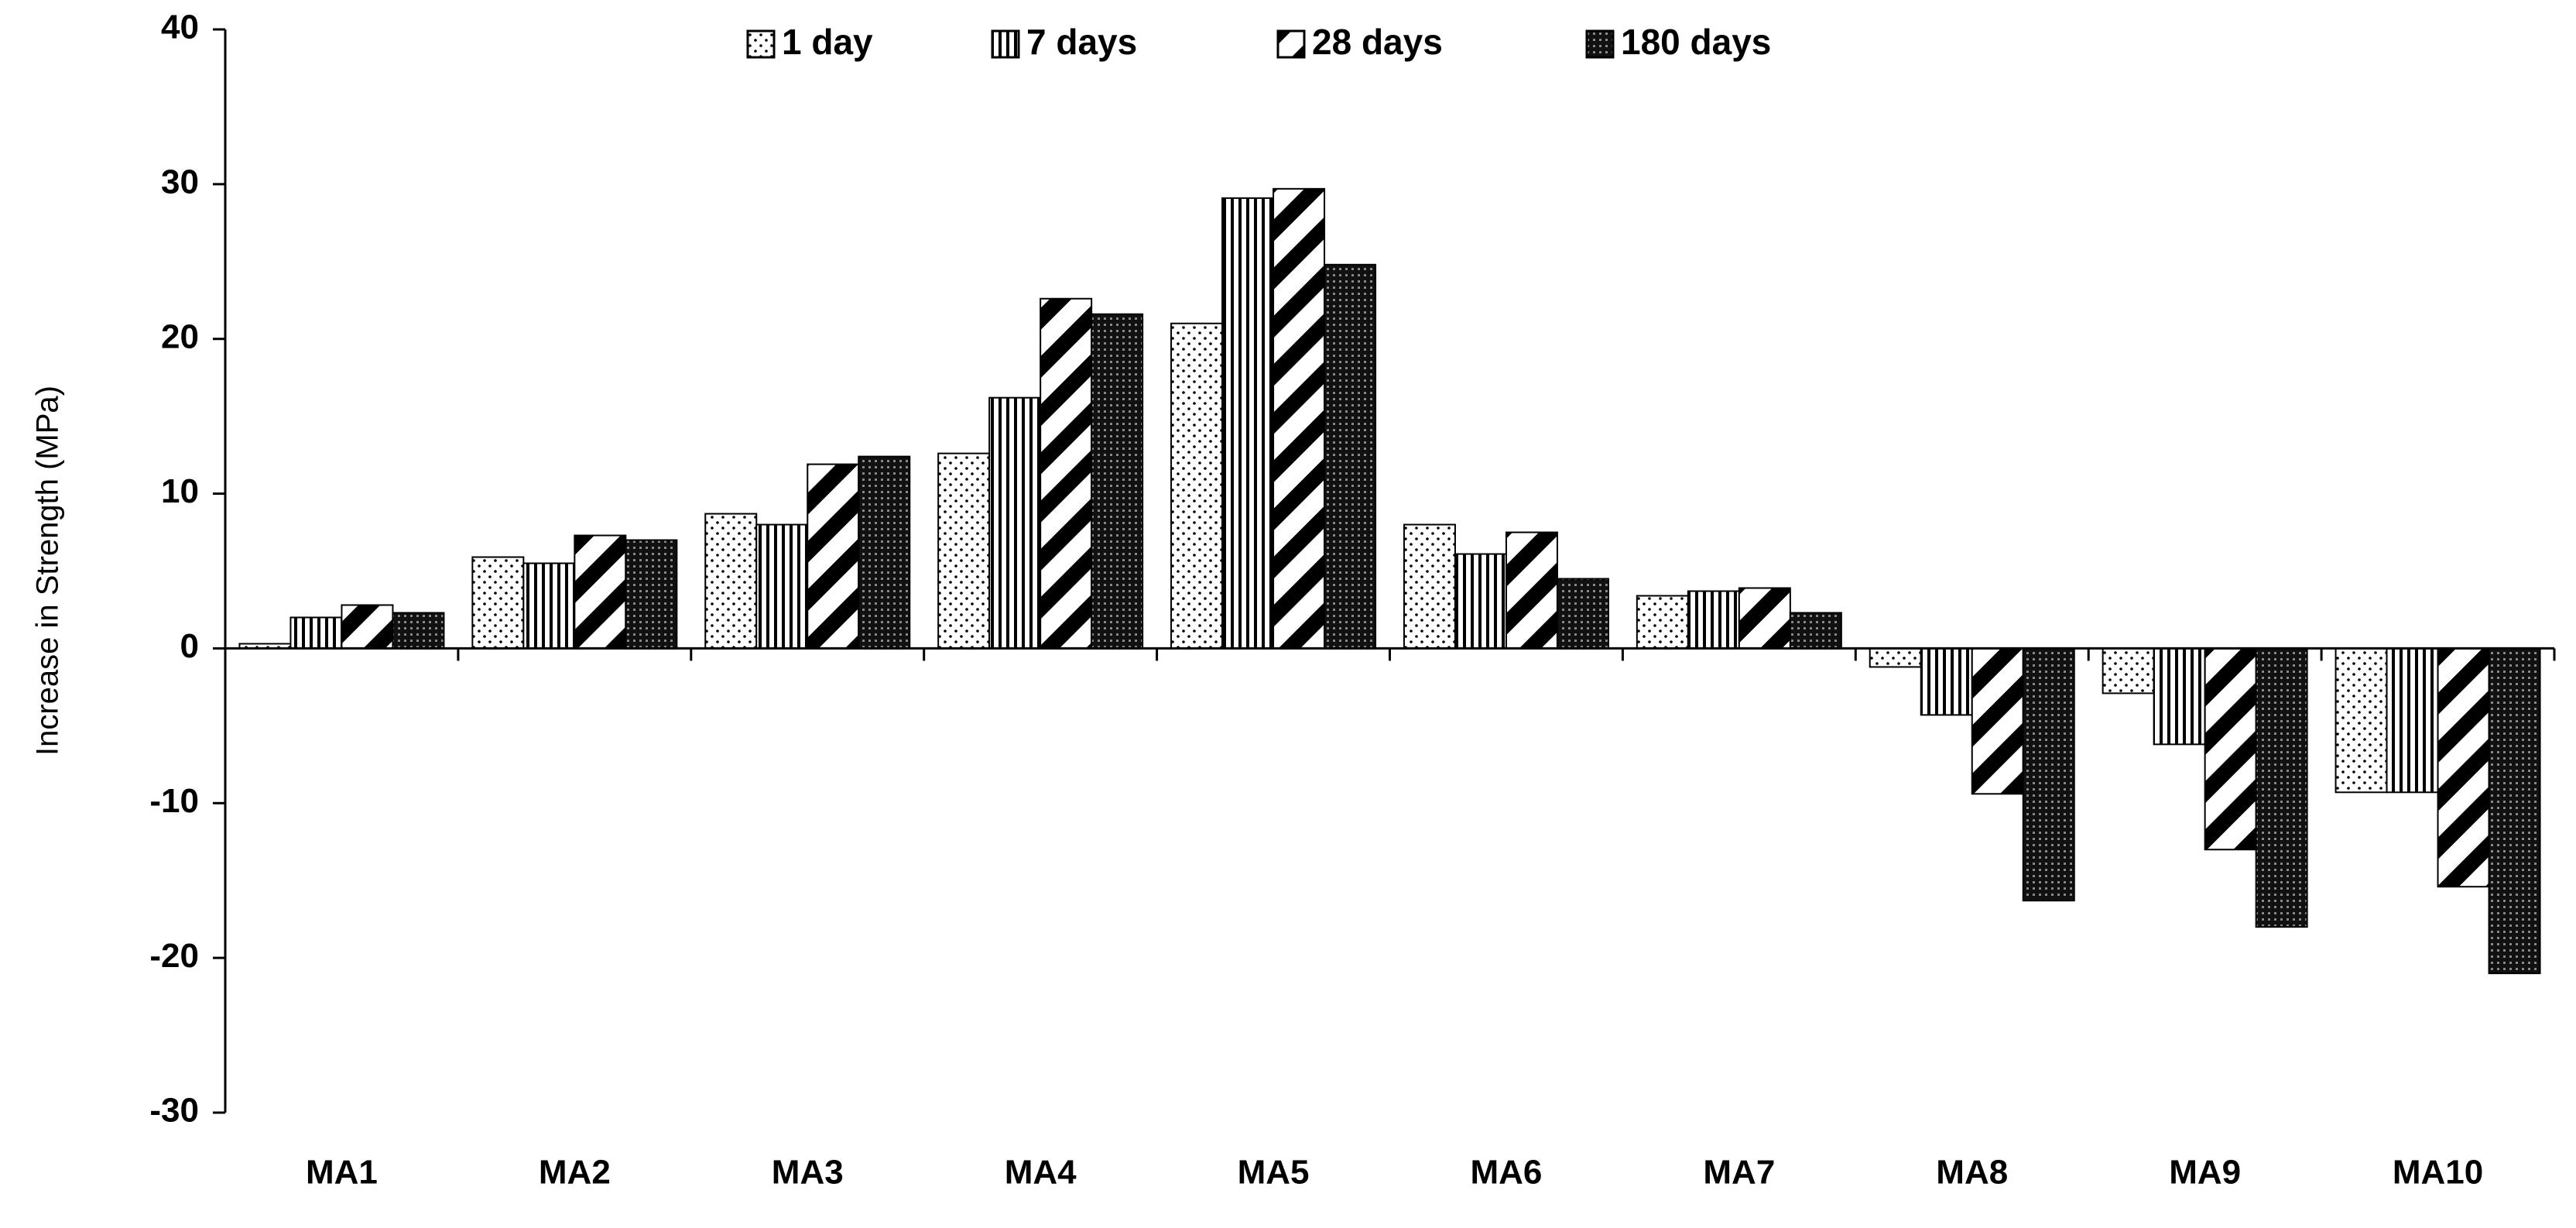 This screenshot has width=2576, height=1228. I want to click on x-tick-label: MA8, so click(1972, 1173).